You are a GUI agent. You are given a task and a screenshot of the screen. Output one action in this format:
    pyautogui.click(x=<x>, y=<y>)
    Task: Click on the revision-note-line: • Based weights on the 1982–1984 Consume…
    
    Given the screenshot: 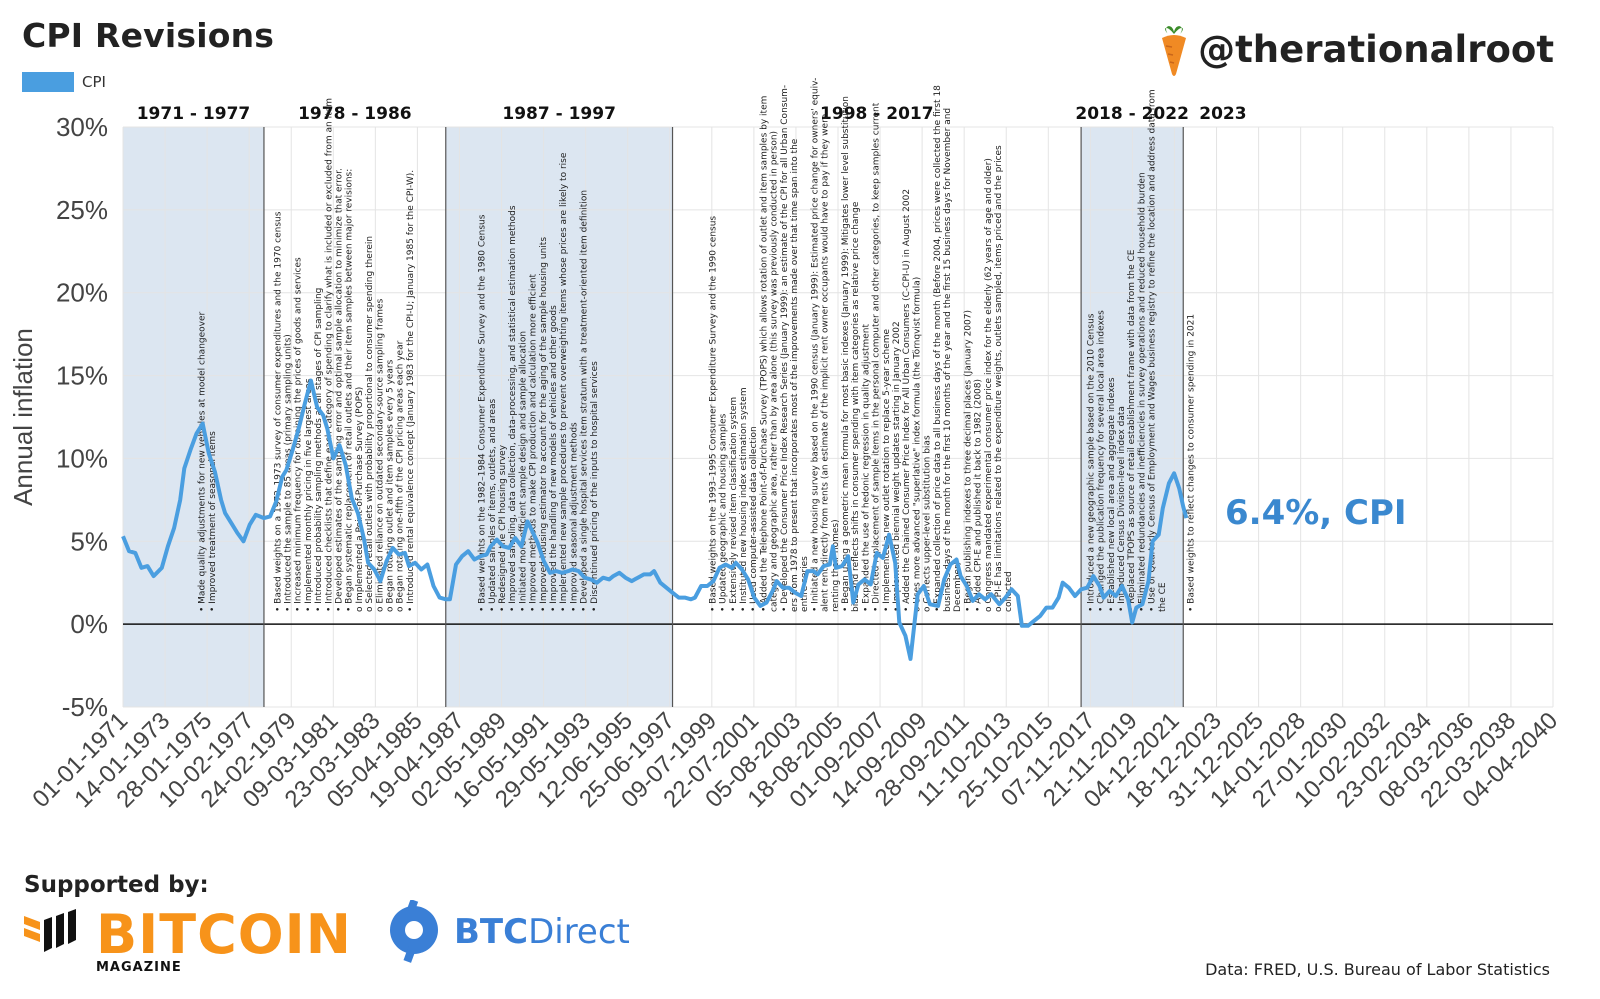 What is the action you would take?
    pyautogui.click(x=483, y=413)
    